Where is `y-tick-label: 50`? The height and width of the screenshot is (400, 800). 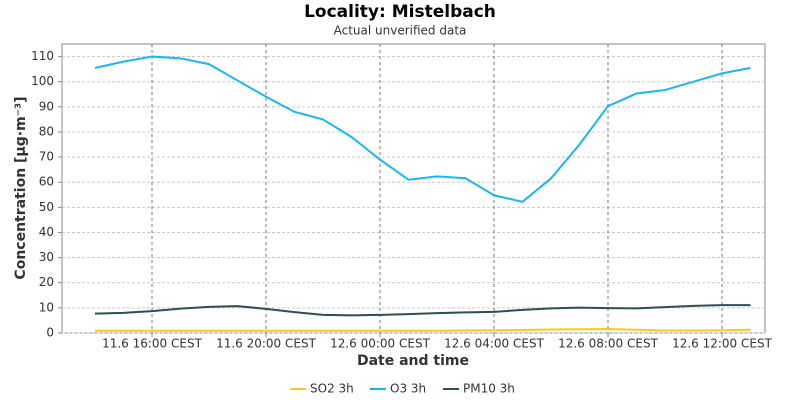 y-tick-label: 50 is located at coordinates (46, 207).